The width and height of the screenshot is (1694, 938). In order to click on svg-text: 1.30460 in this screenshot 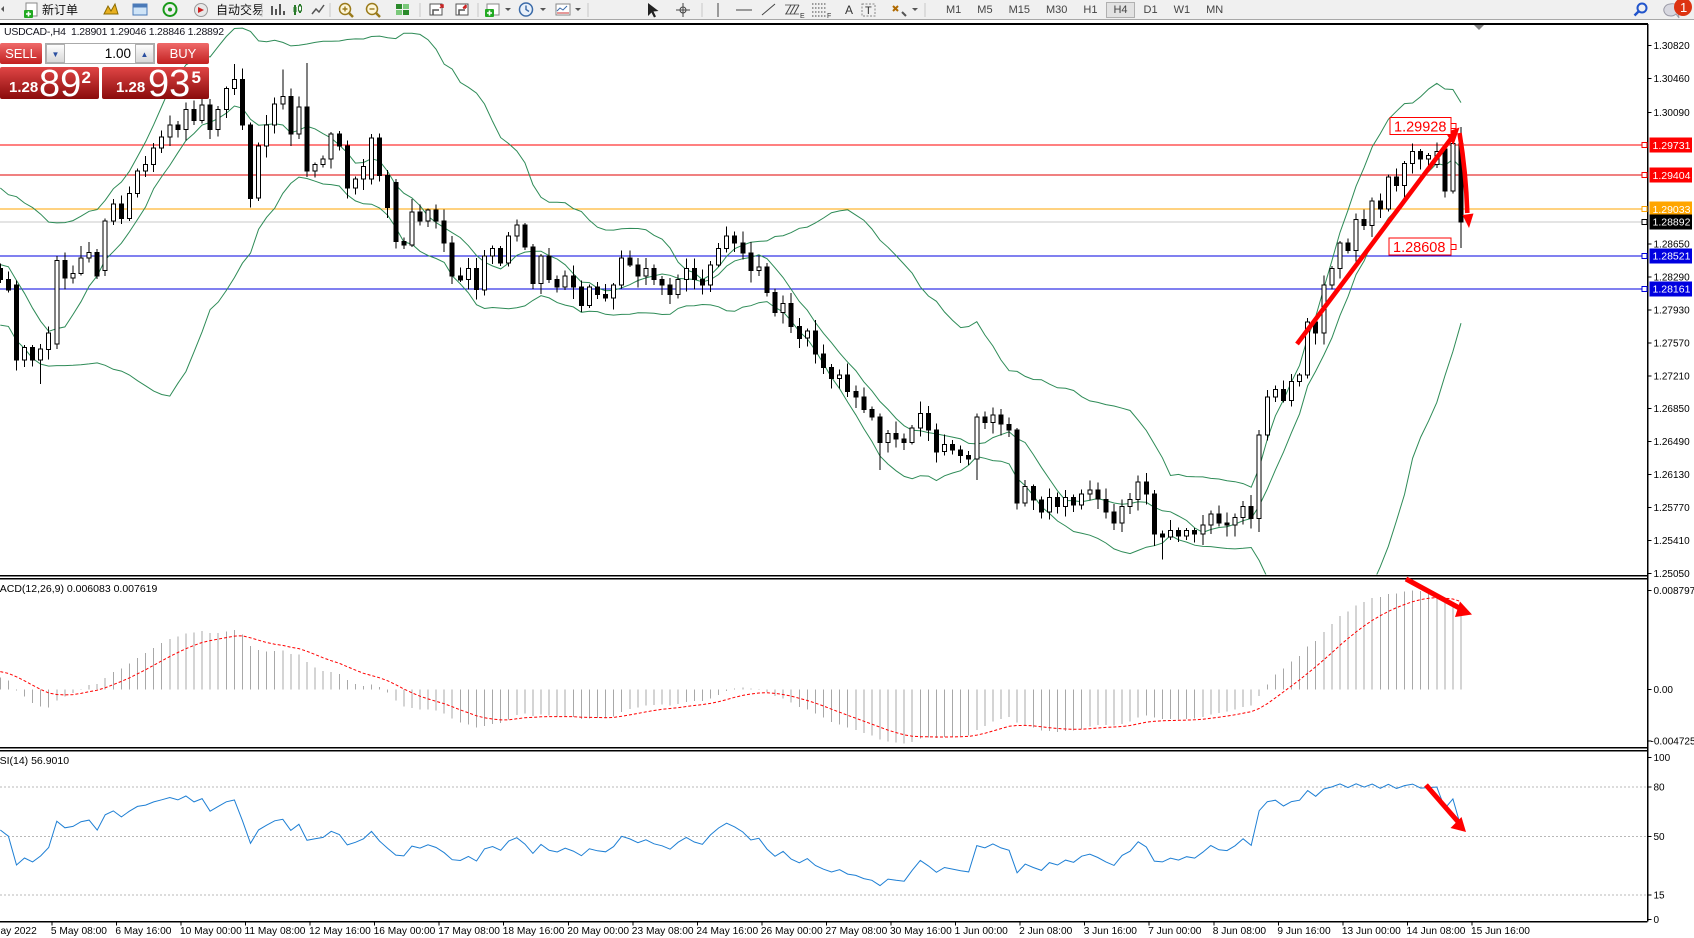, I will do `click(1672, 79)`.